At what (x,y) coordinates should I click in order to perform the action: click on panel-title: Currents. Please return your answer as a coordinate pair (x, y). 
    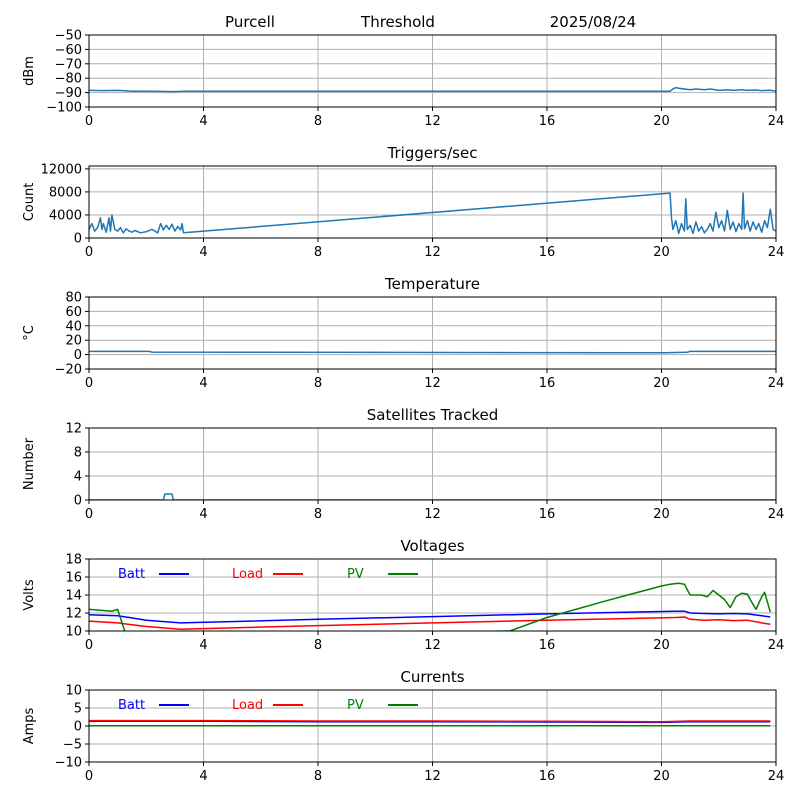
    Looking at the image, I should click on (432, 677).